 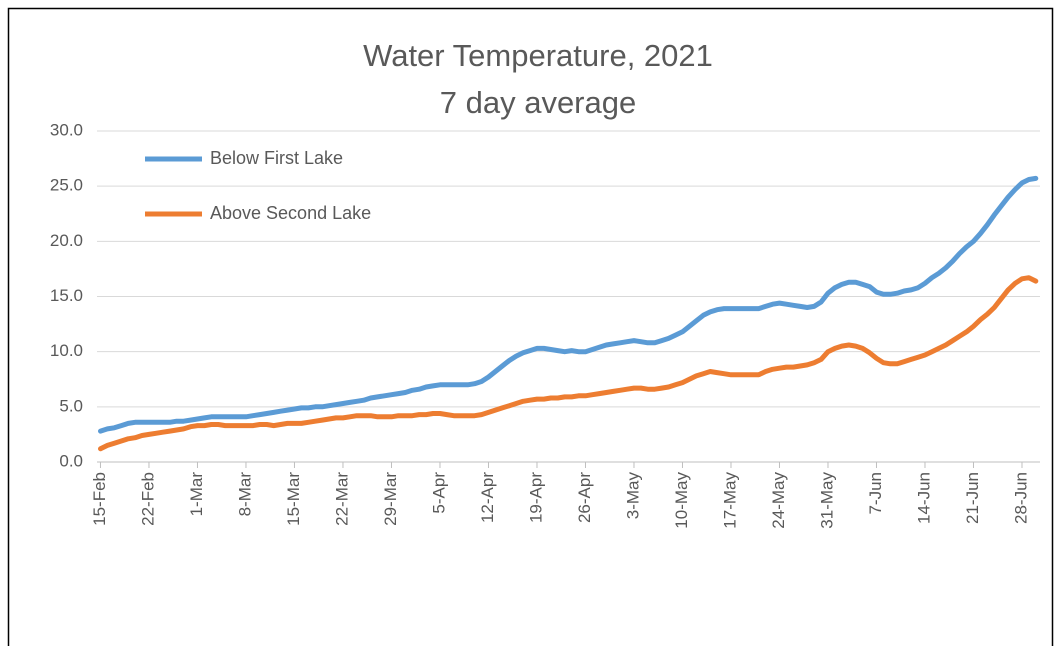 What do you see at coordinates (71, 405) in the screenshot?
I see `y-tick-label: 5.0` at bounding box center [71, 405].